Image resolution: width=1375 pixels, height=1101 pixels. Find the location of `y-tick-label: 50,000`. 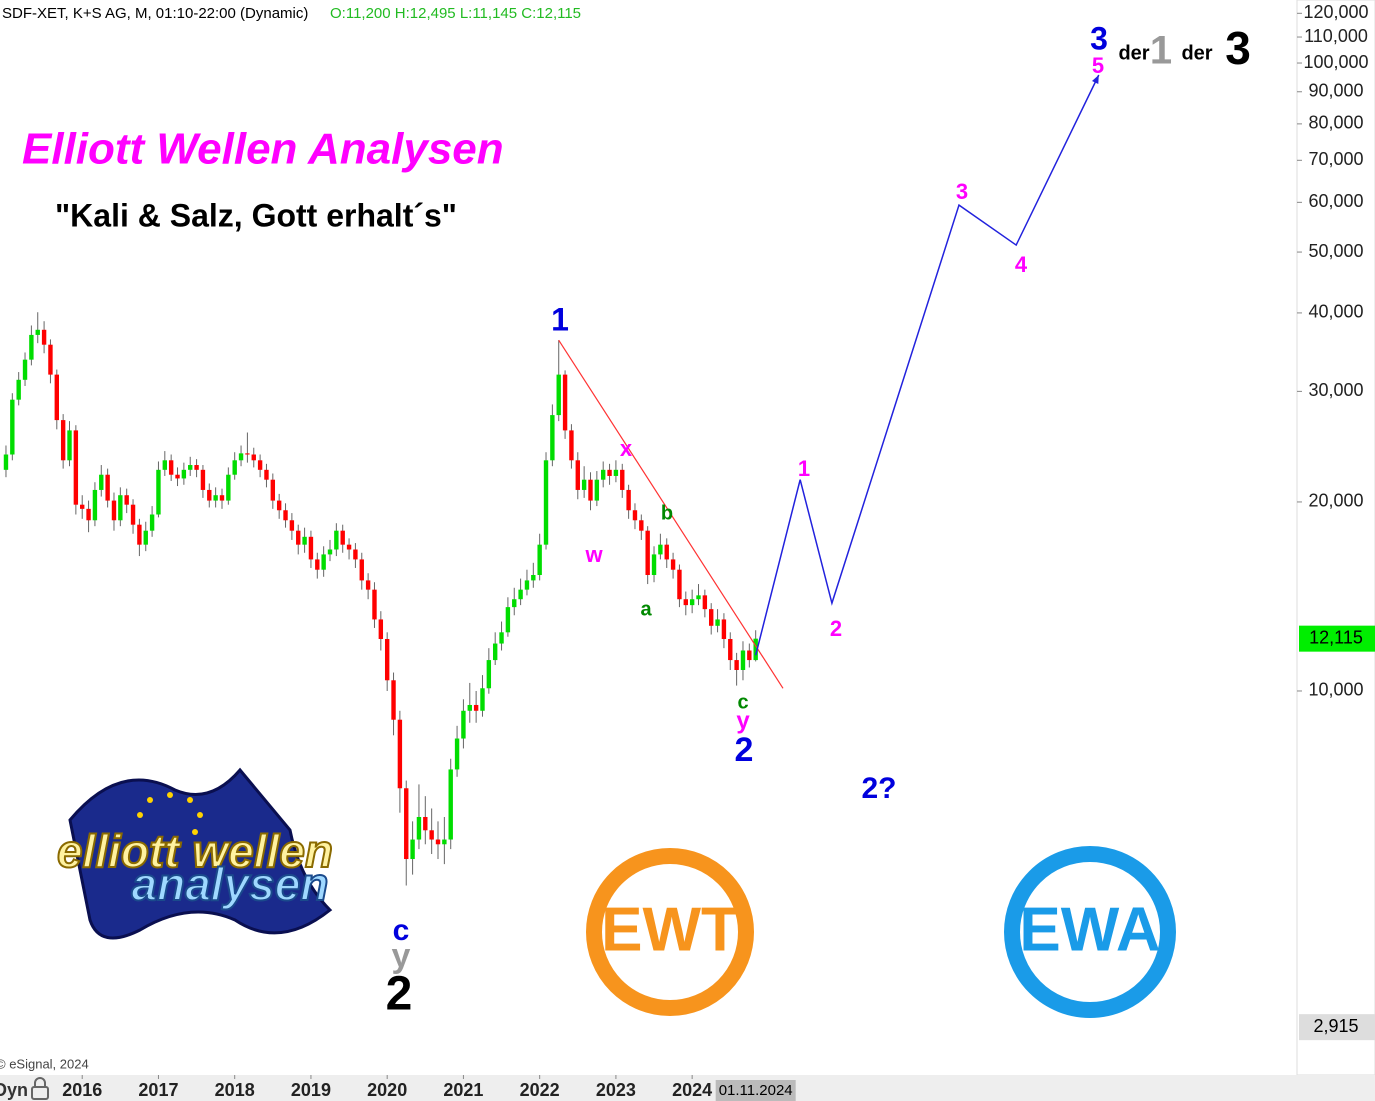

y-tick-label: 50,000 is located at coordinates (1335, 251).